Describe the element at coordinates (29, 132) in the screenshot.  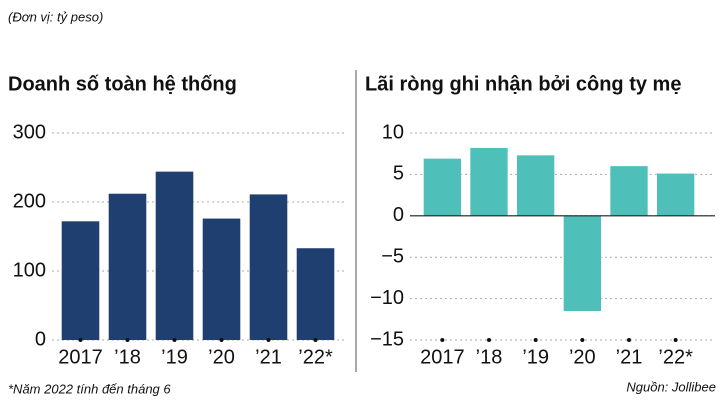
I see `y-tick-label: 300` at that location.